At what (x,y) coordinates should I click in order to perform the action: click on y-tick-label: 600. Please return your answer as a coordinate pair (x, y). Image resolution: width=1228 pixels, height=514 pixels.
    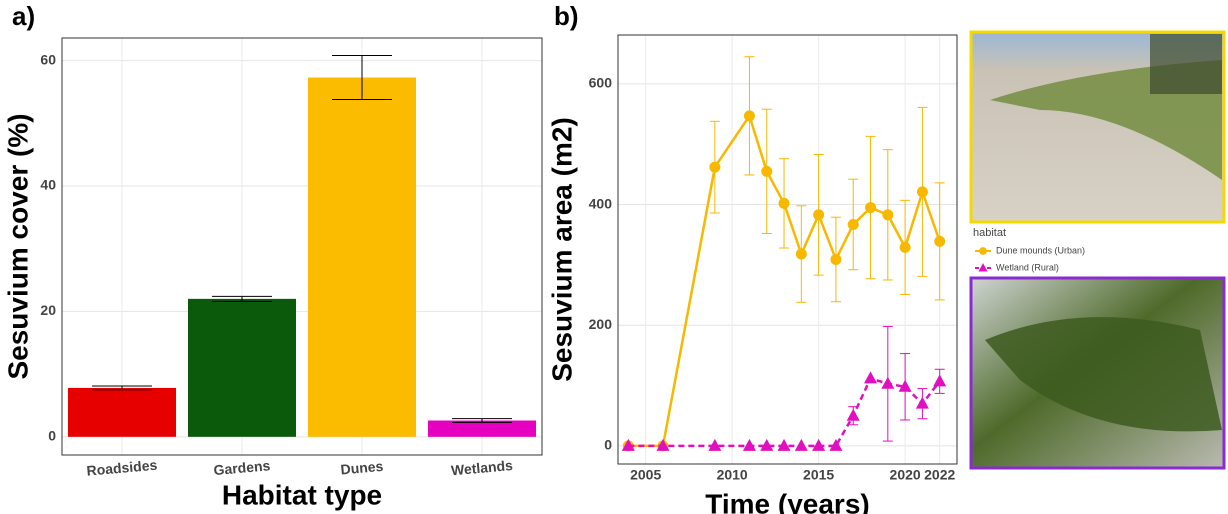
    Looking at the image, I should click on (601, 83).